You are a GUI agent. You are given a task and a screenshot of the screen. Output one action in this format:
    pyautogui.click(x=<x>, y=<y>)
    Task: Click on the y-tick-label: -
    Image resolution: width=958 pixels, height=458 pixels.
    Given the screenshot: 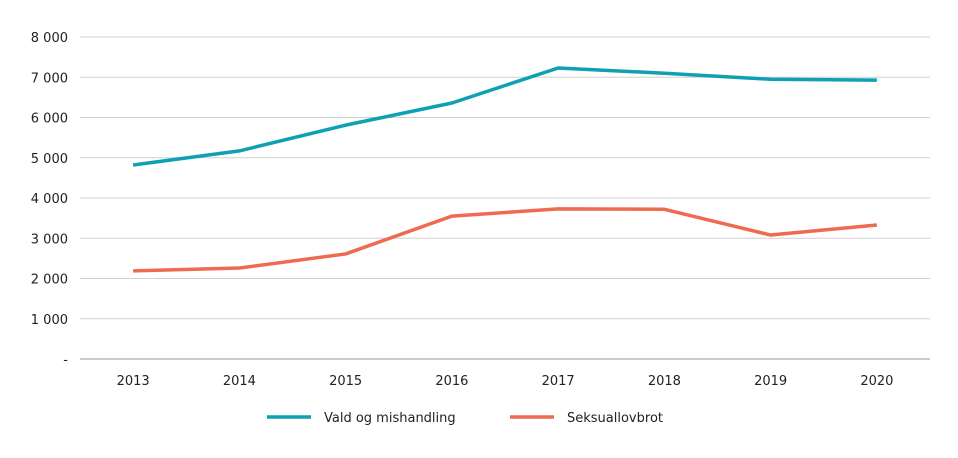 What is the action you would take?
    pyautogui.click(x=65, y=360)
    